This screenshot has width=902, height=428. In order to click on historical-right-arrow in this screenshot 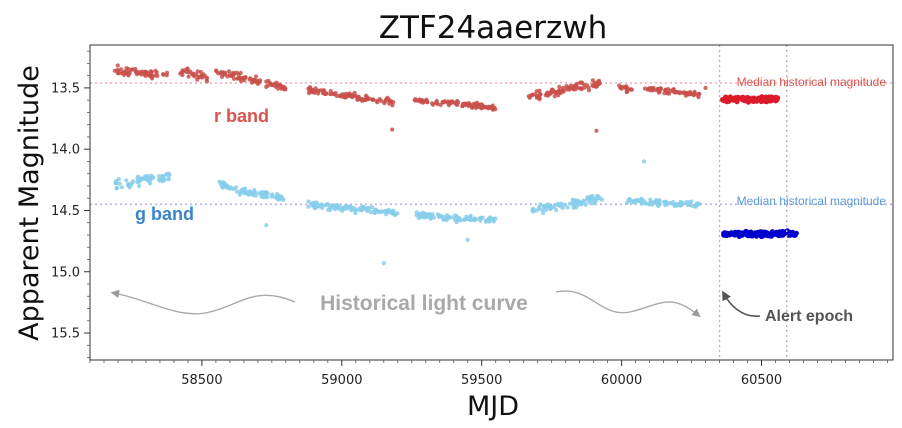, I will do `click(628, 304)`.